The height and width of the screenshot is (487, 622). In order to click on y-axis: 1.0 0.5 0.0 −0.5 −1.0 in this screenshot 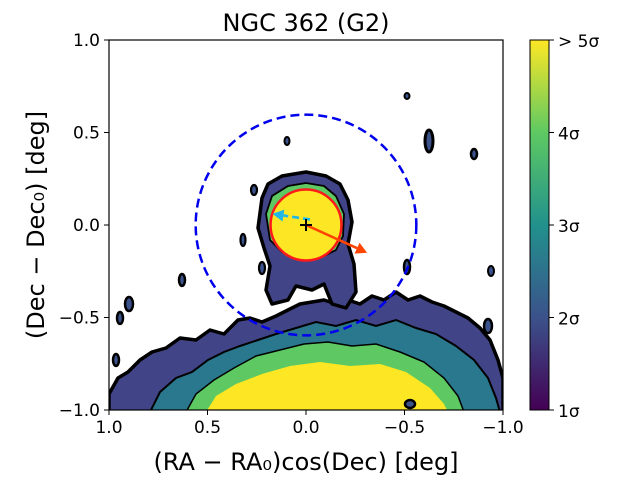, I will do `click(84, 226)`.